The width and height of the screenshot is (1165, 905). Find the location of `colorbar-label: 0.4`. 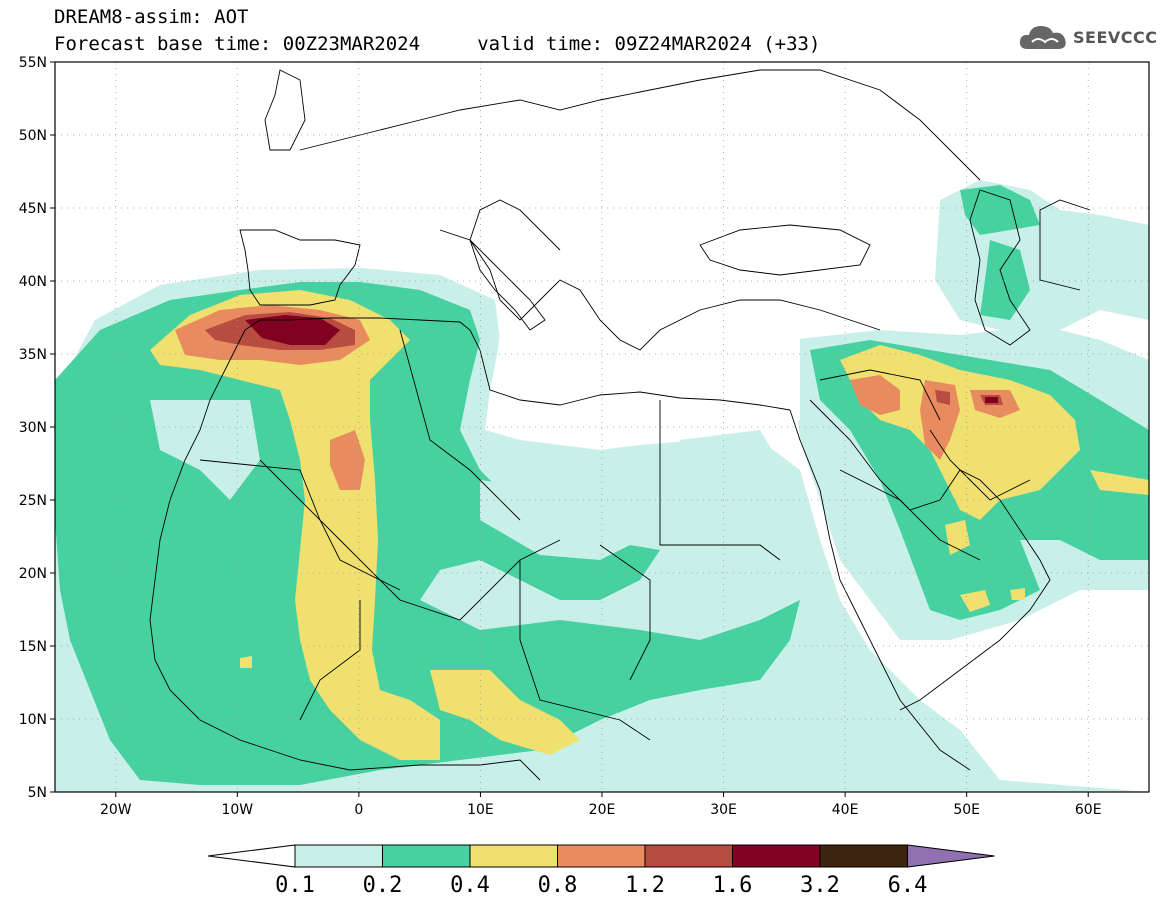

colorbar-label: 0.4 is located at coordinates (470, 885).